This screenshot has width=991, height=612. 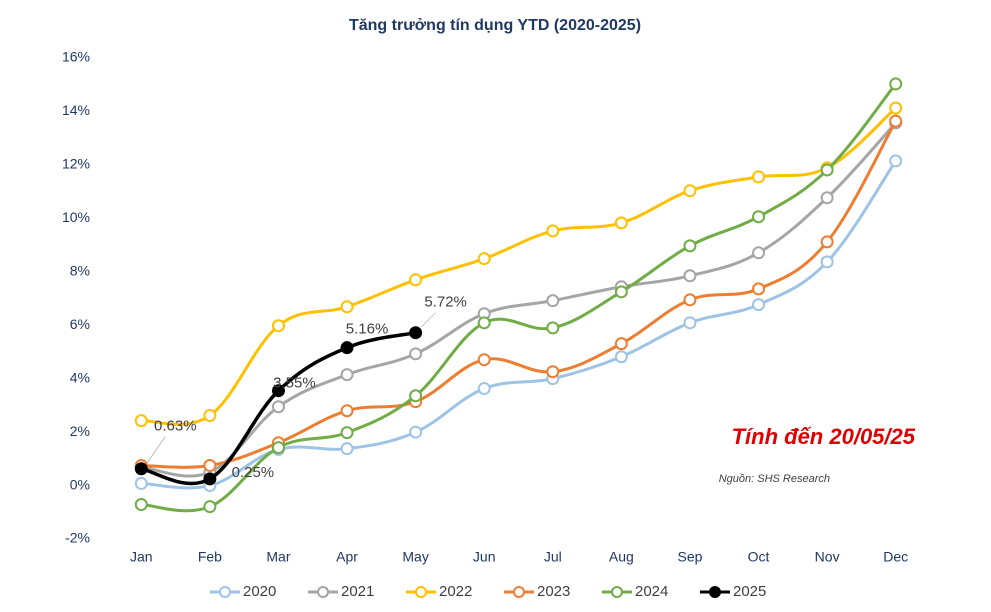 I want to click on data-label: 3.55%, so click(x=294, y=383).